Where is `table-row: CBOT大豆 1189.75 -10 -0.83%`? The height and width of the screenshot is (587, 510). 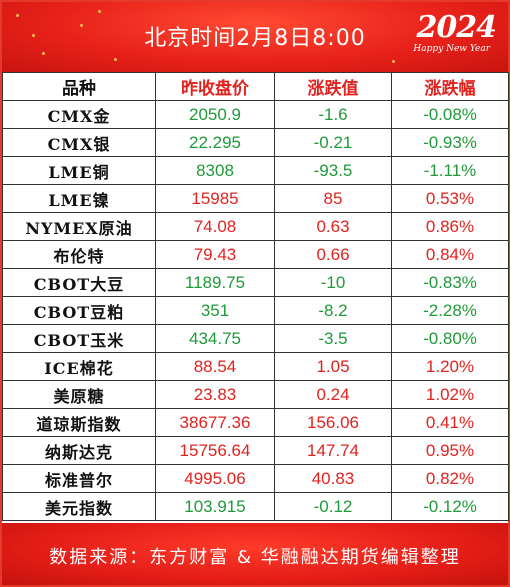
table-row: CBOT大豆 1189.75 -10 -0.83% is located at coordinates (255, 282).